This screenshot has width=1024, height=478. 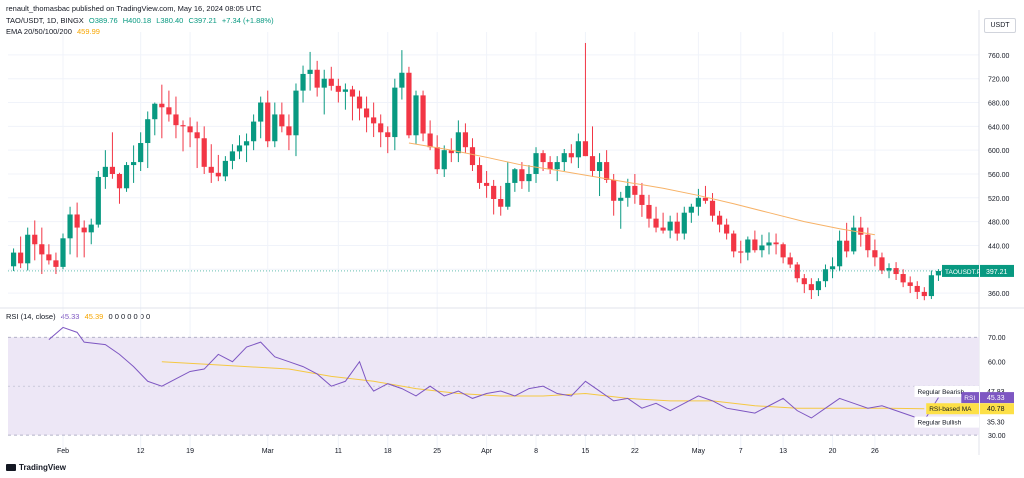 I want to click on time-tick-label: 22, so click(x=635, y=451).